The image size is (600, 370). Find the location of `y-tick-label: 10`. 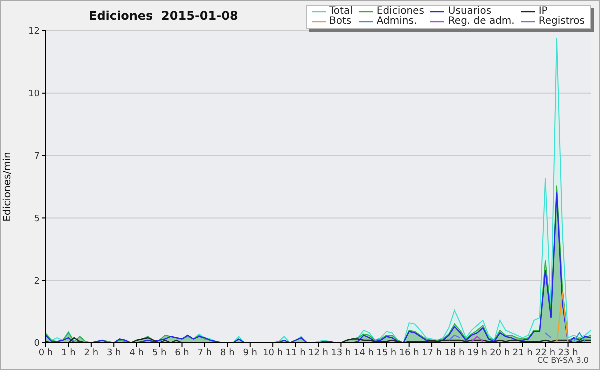

y-tick-label: 10 is located at coordinates (34, 95).